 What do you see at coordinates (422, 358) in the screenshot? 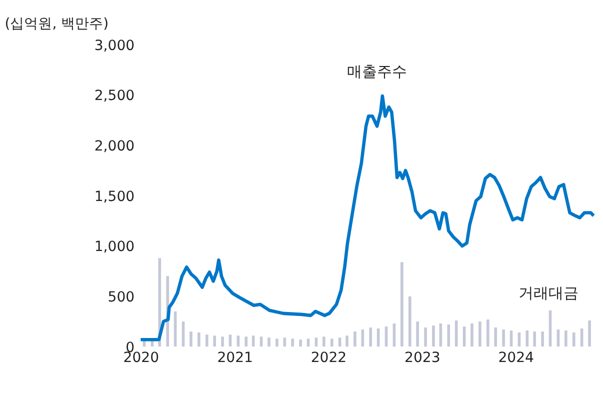
I see `x-tick-label: 2023` at bounding box center [422, 358].